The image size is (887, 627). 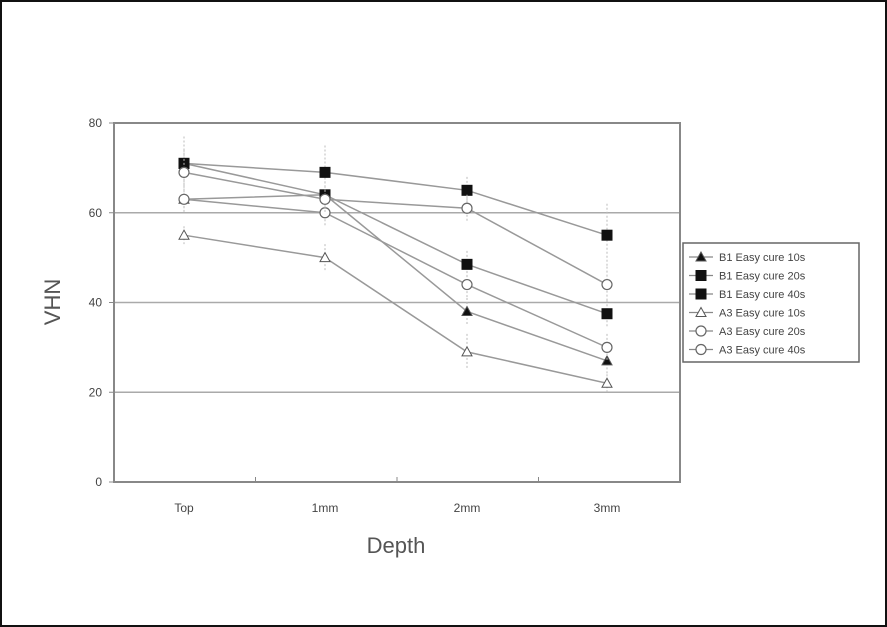 What do you see at coordinates (96, 213) in the screenshot?
I see `y-tick-label-60: 60` at bounding box center [96, 213].